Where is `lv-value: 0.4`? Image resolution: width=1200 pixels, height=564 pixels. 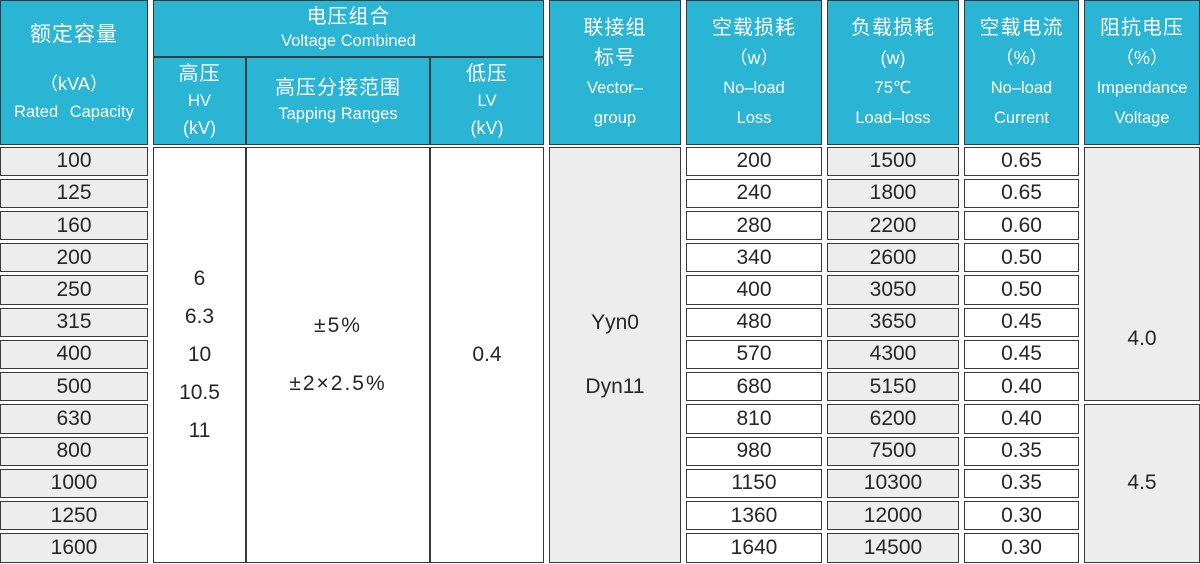 lv-value: 0.4 is located at coordinates (487, 354).